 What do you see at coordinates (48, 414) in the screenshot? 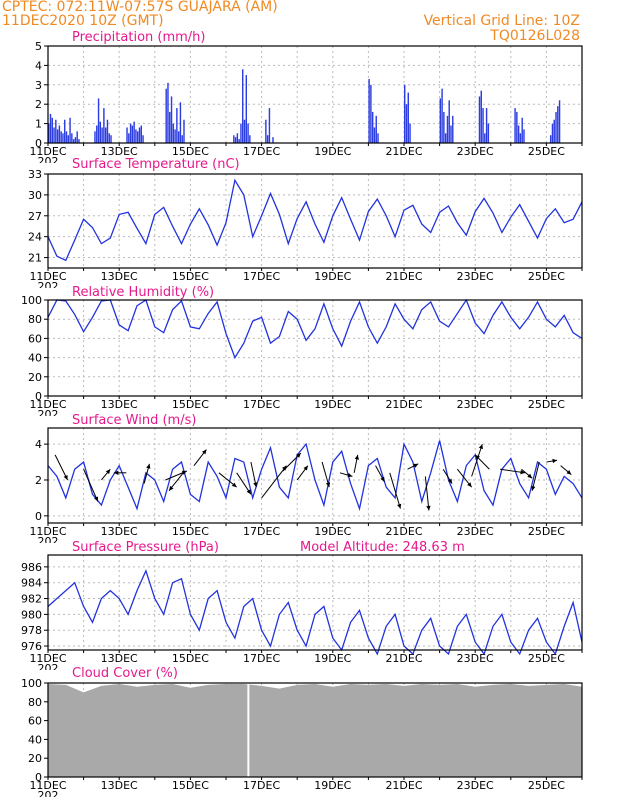
I see `humidity-year-label: 202` at bounding box center [48, 414].